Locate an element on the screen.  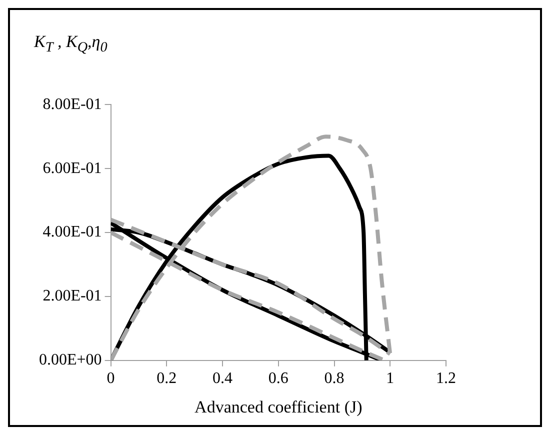
x-tick-label: 0.4 is located at coordinates (222, 379).